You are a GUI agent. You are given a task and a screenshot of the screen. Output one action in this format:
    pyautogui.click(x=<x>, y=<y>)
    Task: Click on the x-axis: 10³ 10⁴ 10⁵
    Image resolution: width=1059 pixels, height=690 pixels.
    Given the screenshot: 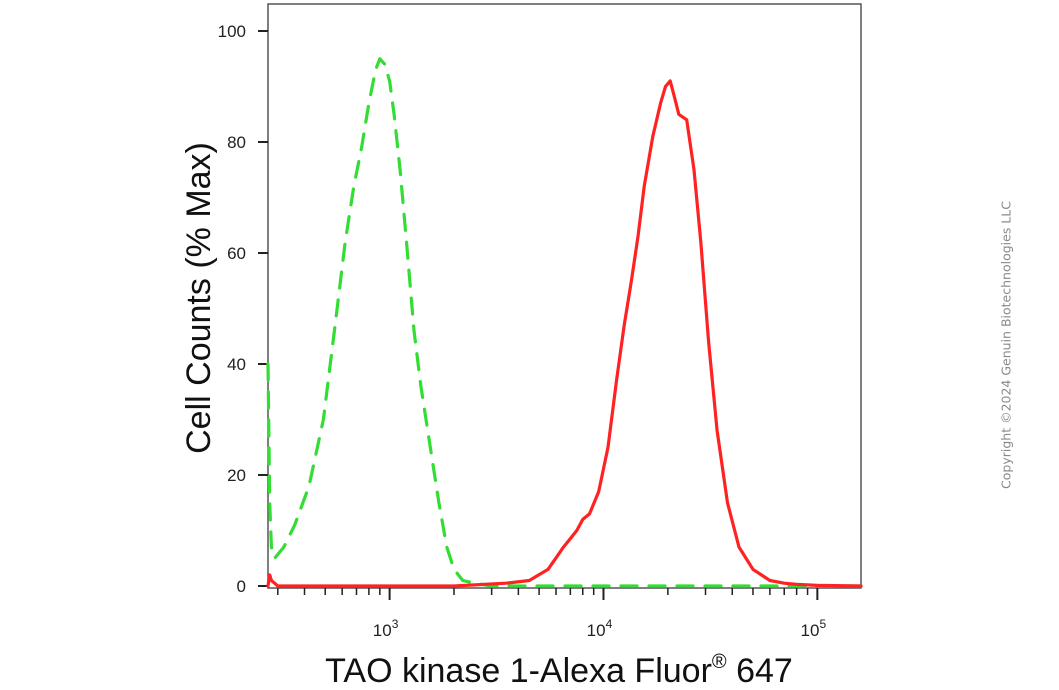 What is the action you would take?
    pyautogui.click(x=552, y=614)
    